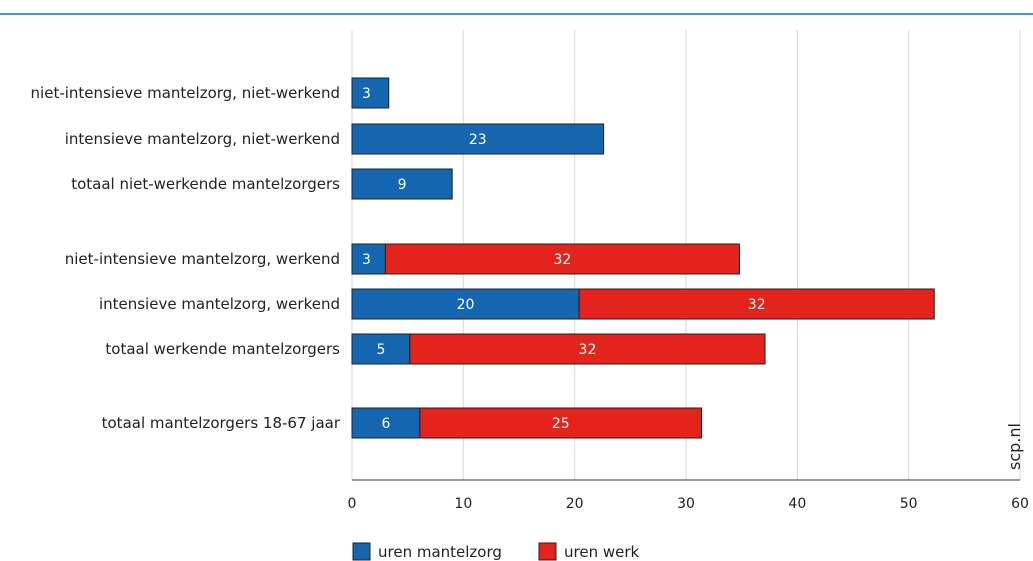 This screenshot has width=1033, height=561. I want to click on category-label: niet-intensieve mantelzorg, niet-werkend, so click(185, 93).